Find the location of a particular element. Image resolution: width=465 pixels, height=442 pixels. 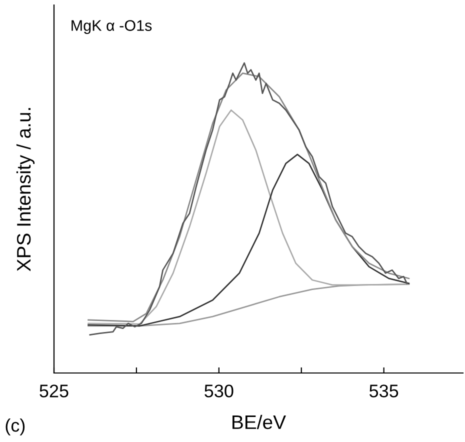

text: MgK α -O1s is located at coordinates (112, 27).